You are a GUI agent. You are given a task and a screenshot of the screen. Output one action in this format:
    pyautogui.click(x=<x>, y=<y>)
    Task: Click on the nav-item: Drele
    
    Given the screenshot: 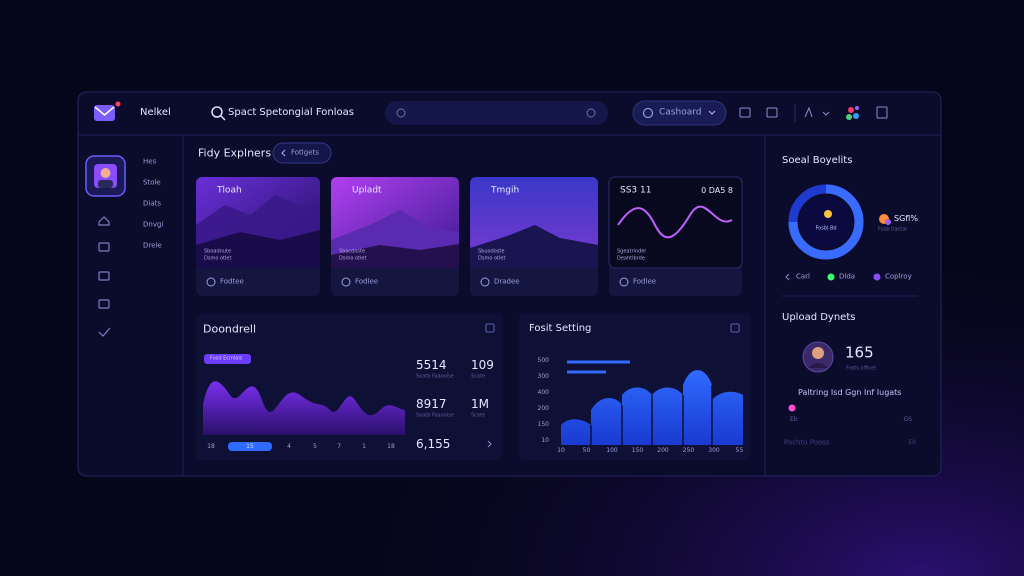 What is the action you would take?
    pyautogui.click(x=152, y=245)
    